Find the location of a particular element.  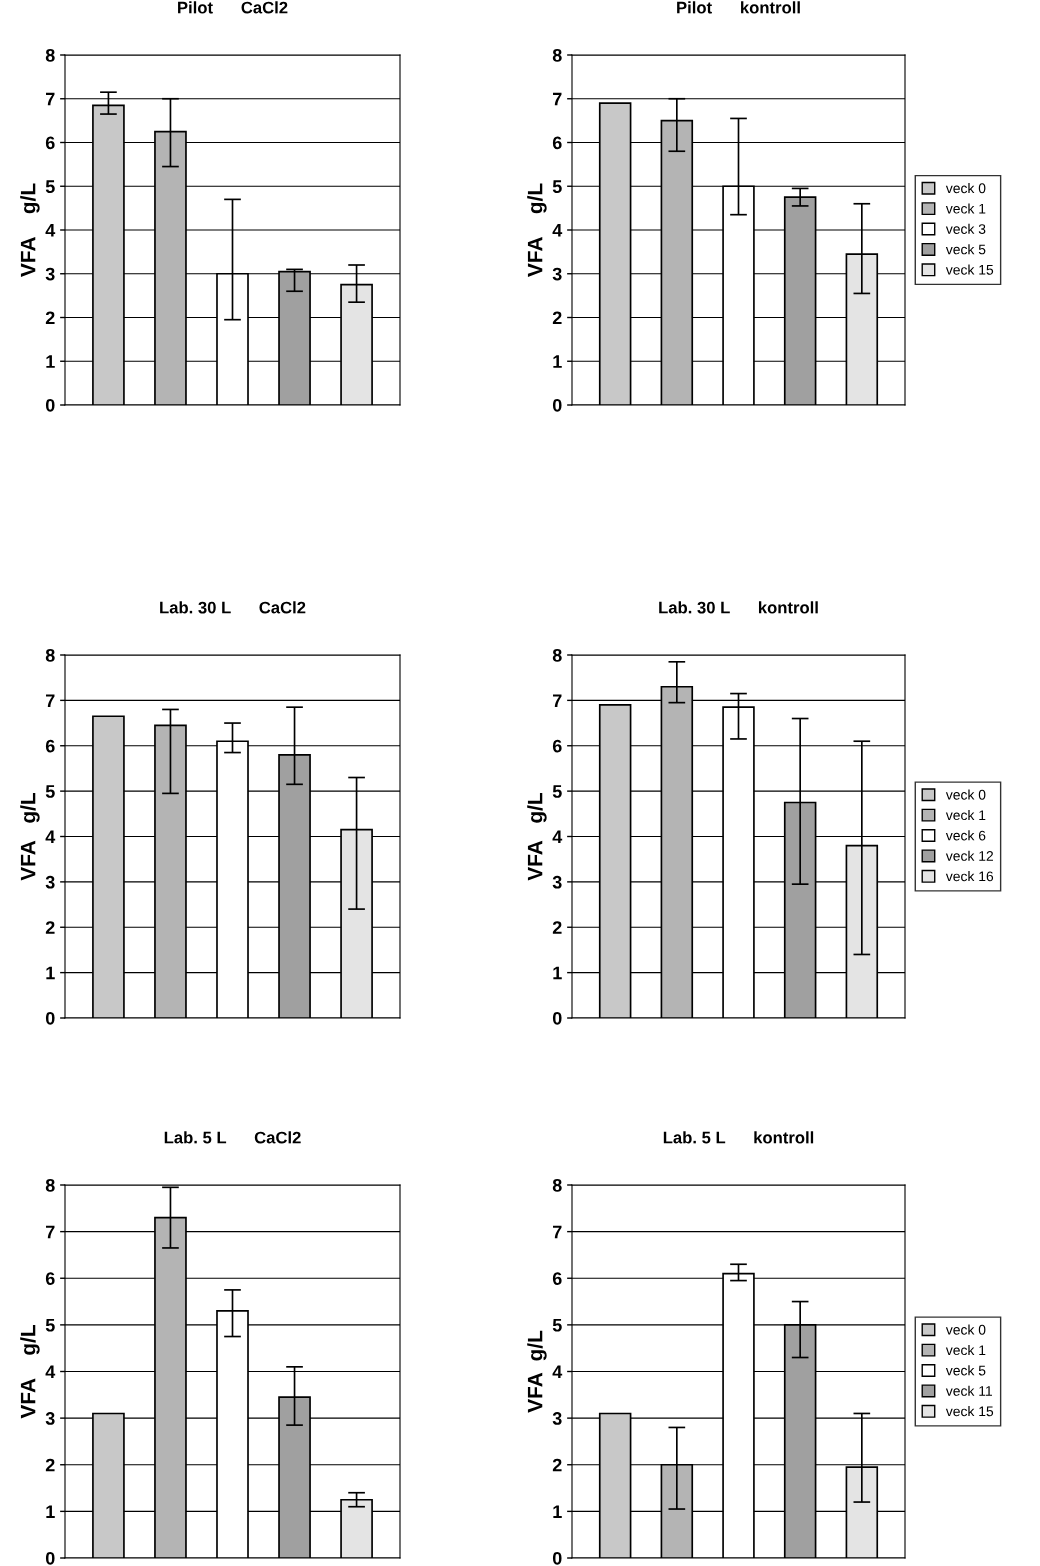

legend-label: veck 11 is located at coordinates (968, 1390).